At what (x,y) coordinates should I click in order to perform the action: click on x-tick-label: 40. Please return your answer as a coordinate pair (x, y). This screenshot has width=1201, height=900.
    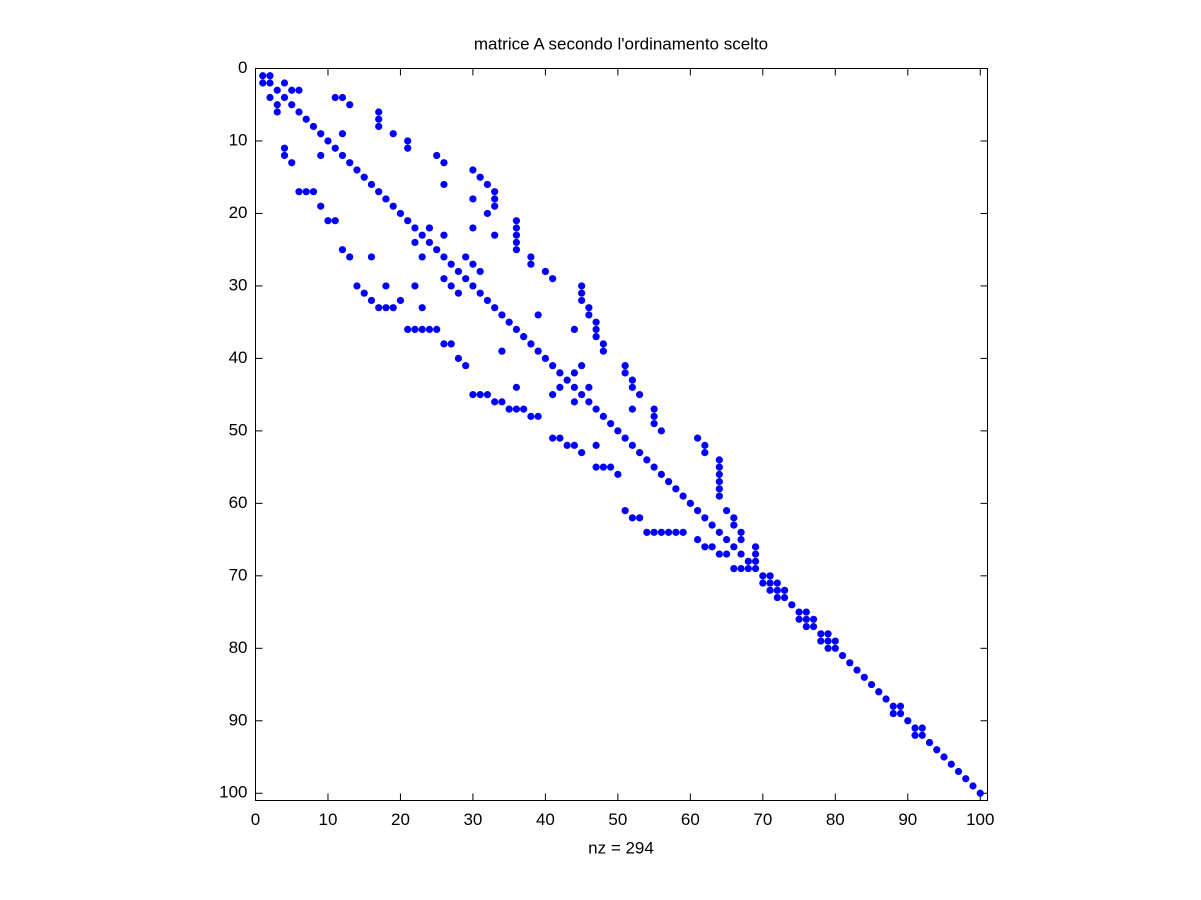
    Looking at the image, I should click on (545, 819).